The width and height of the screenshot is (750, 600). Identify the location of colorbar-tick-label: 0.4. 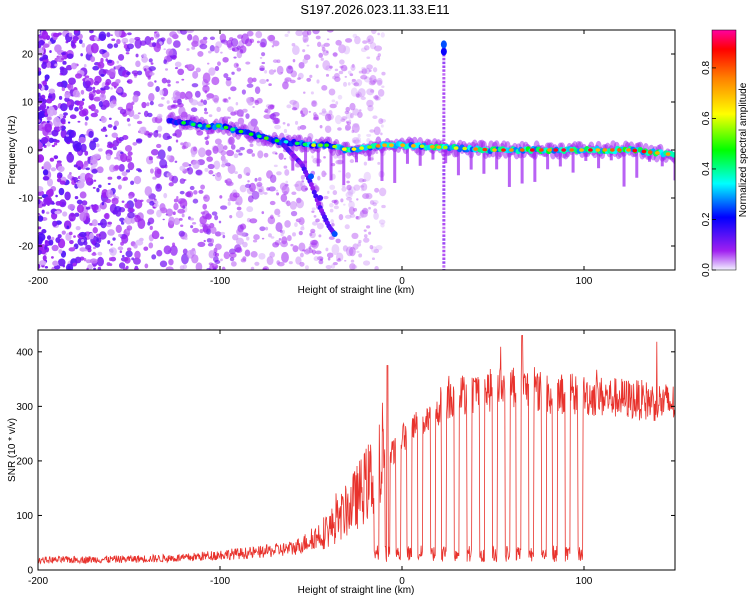
(706, 169).